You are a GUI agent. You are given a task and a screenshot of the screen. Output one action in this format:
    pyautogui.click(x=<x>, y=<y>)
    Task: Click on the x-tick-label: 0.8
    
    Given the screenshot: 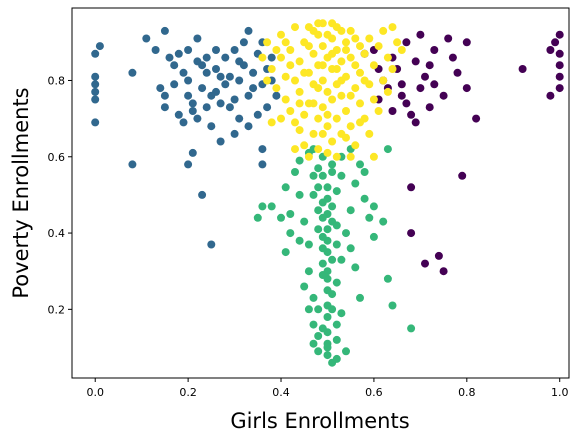 What is the action you would take?
    pyautogui.click(x=467, y=392)
    